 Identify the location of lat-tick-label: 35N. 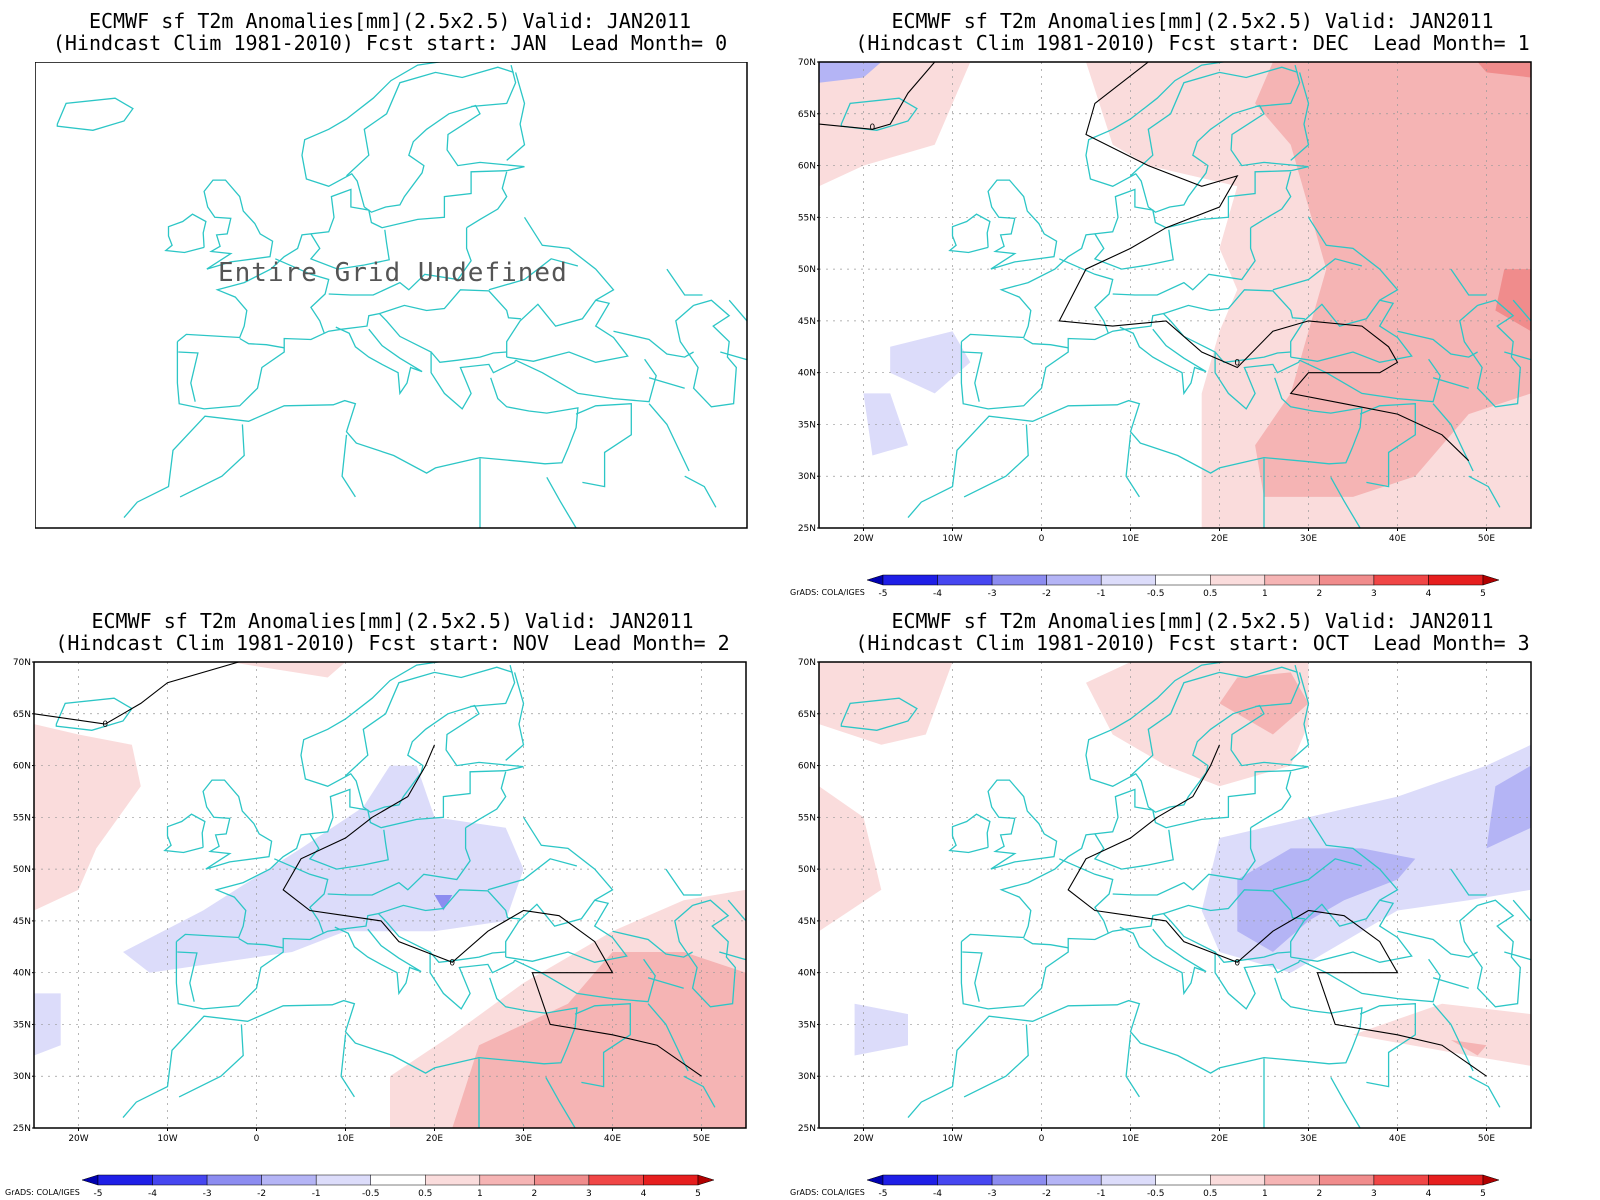
(807, 425).